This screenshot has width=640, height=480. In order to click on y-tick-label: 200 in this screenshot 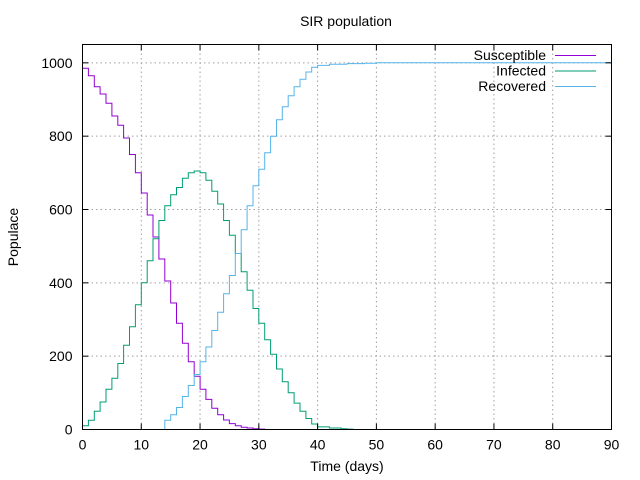, I will do `click(61, 356)`.